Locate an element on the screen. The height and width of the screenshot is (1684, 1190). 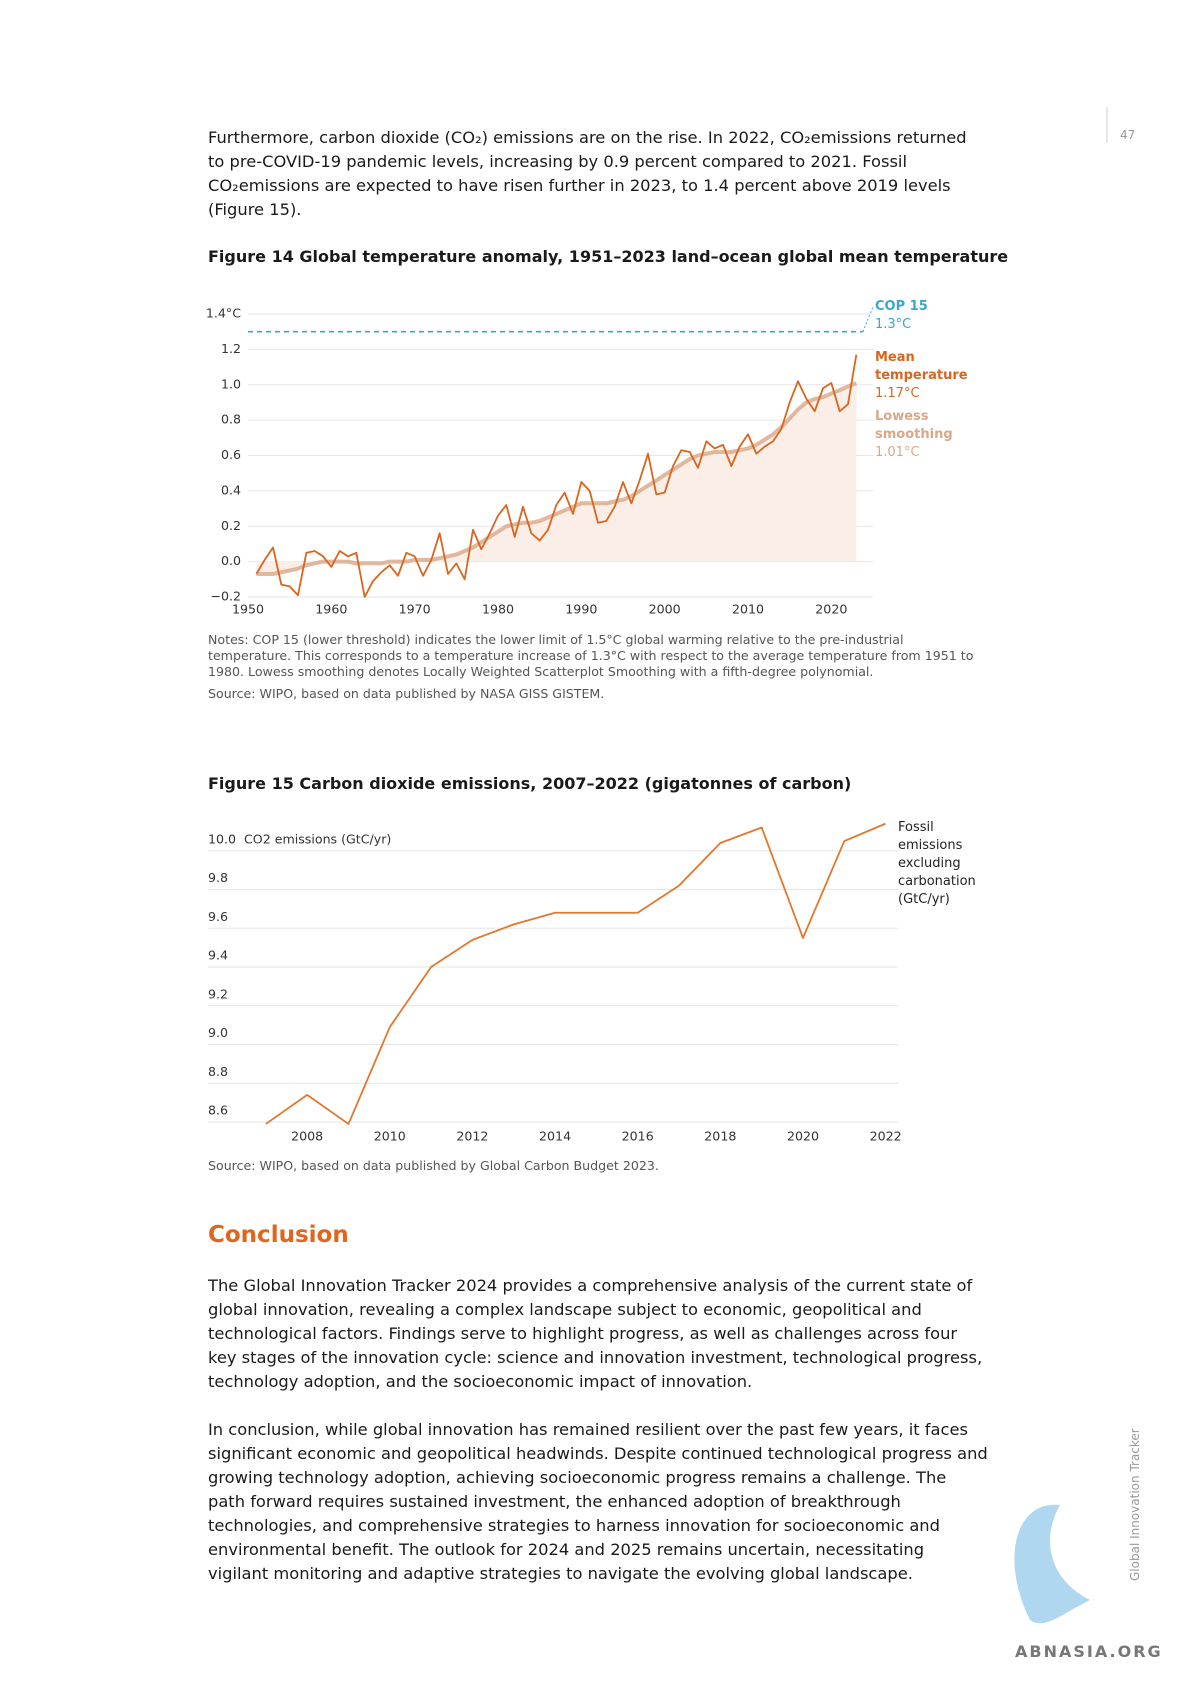
x-tick-label: 1980 is located at coordinates (498, 609).